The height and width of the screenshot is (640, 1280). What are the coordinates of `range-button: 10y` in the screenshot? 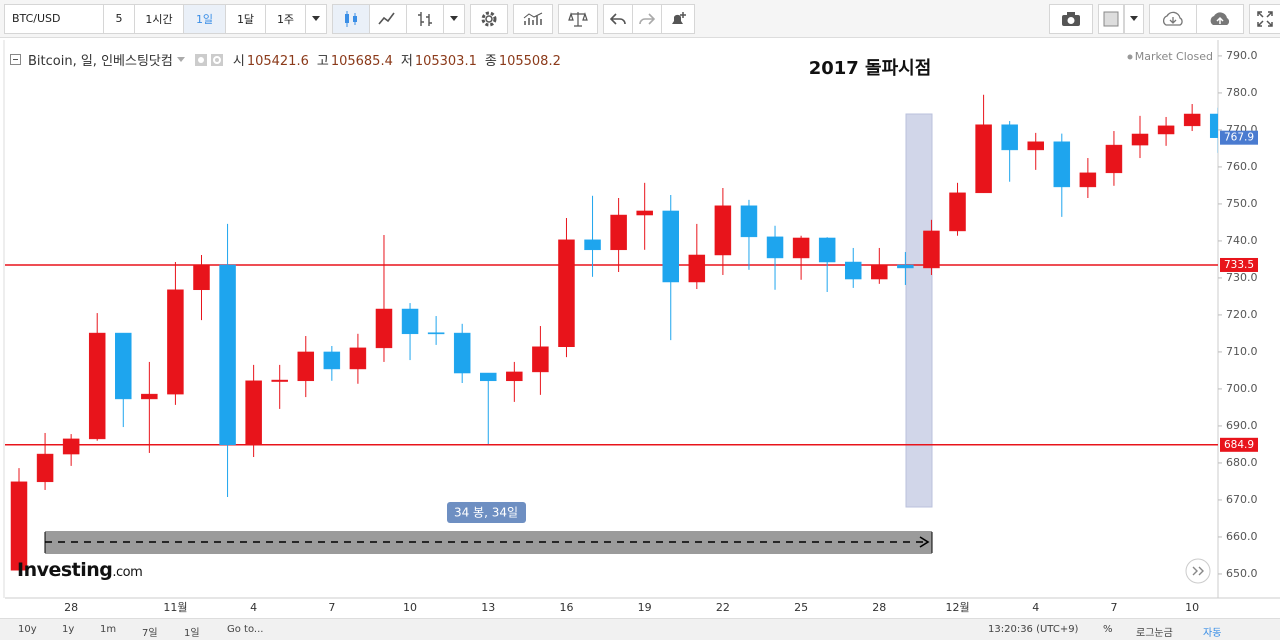 It's located at (27, 629).